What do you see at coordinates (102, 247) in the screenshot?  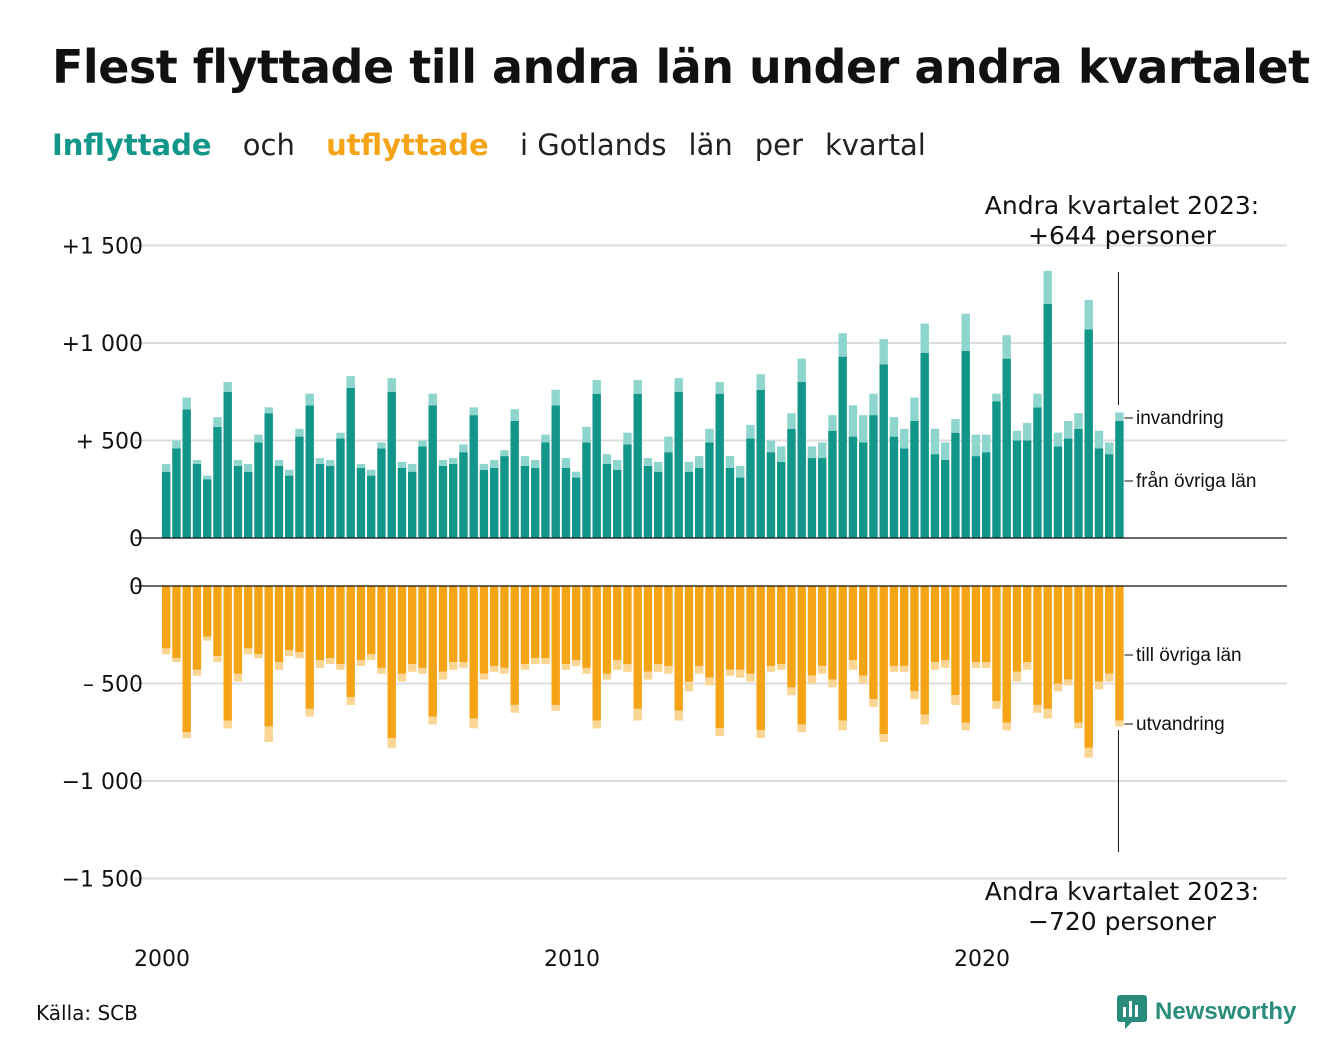 I see `y-tick-label: +1 500` at bounding box center [102, 247].